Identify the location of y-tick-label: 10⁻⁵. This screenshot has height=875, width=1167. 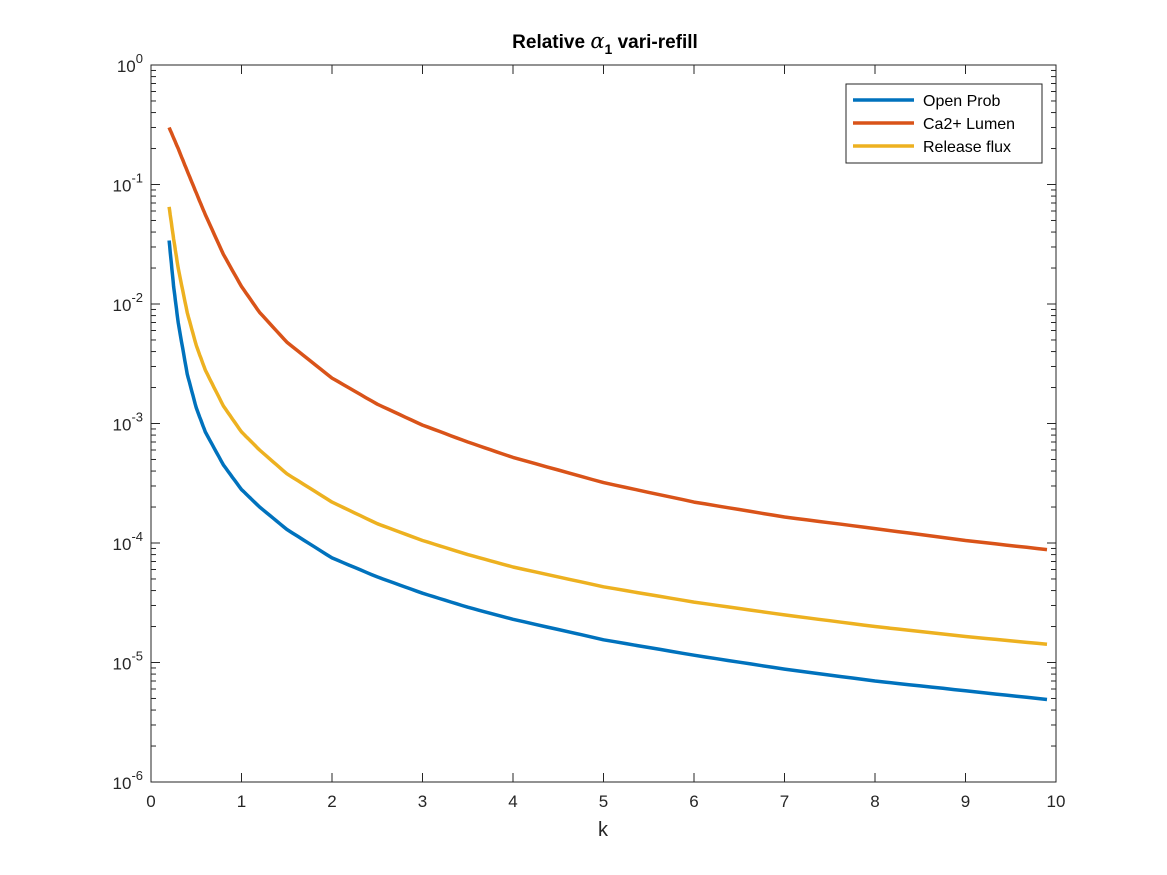
(128, 661).